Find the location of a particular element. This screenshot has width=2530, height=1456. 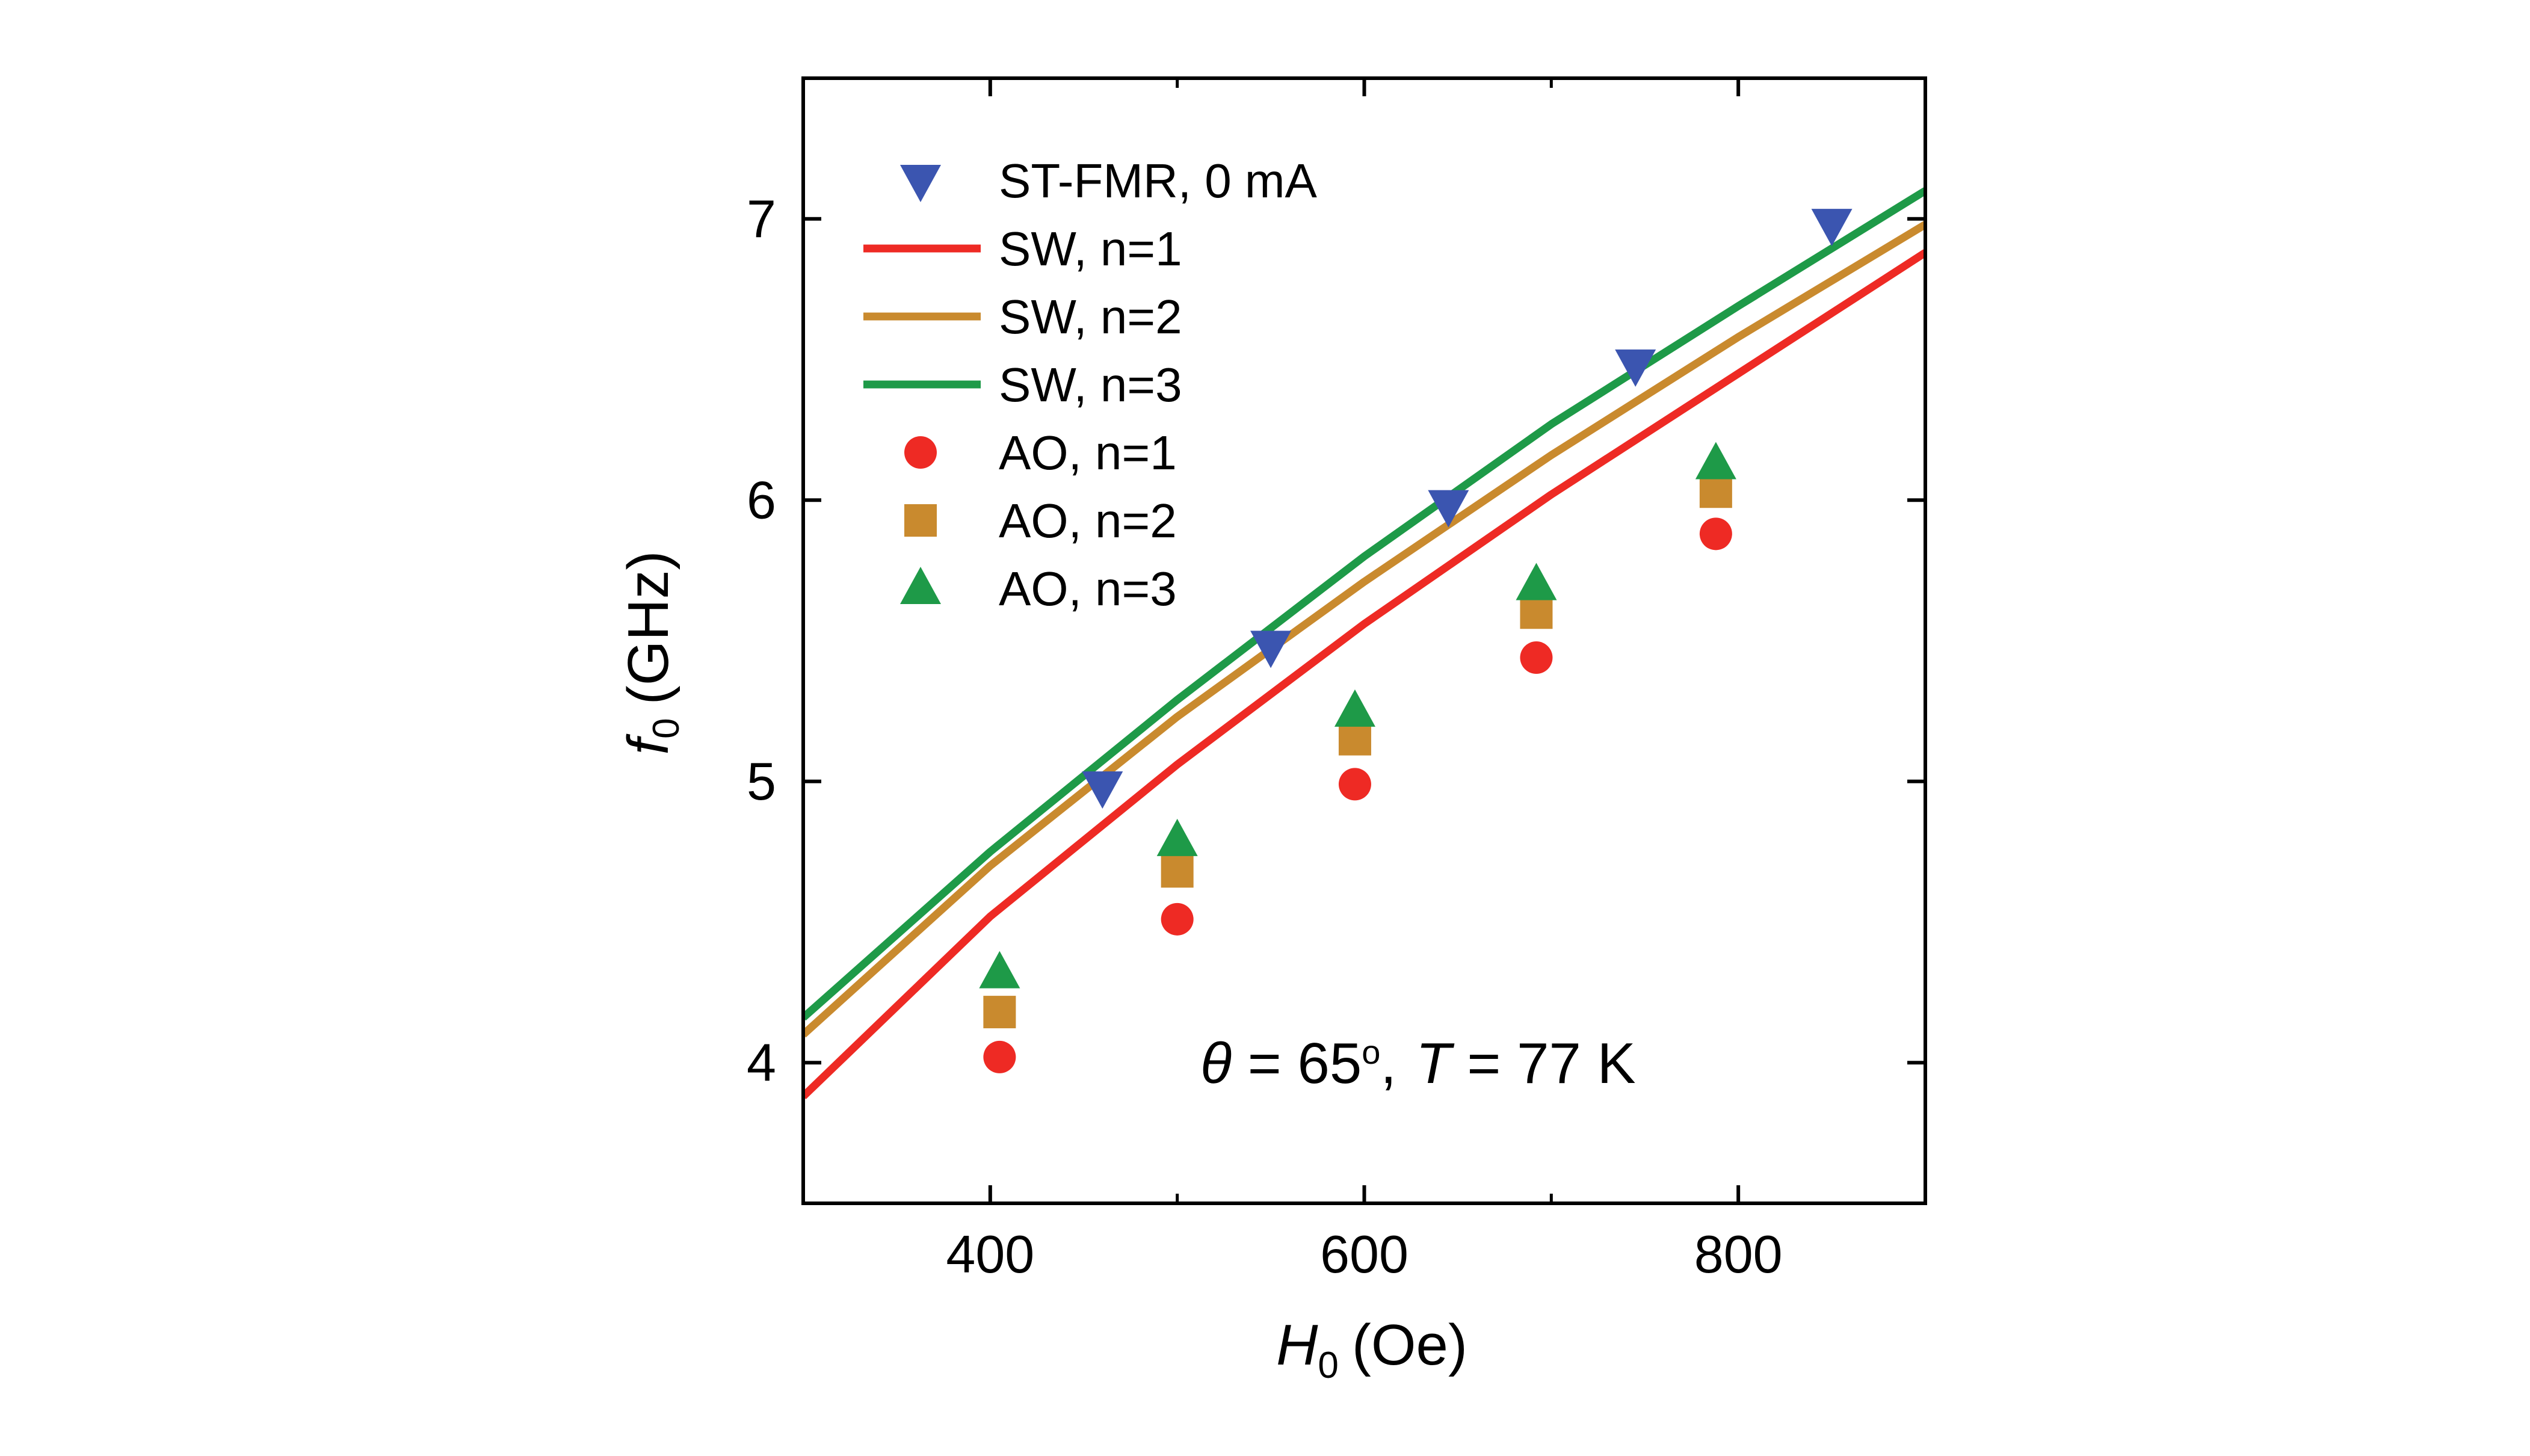

legend-label-4: SW, n=3 is located at coordinates (1090, 385).